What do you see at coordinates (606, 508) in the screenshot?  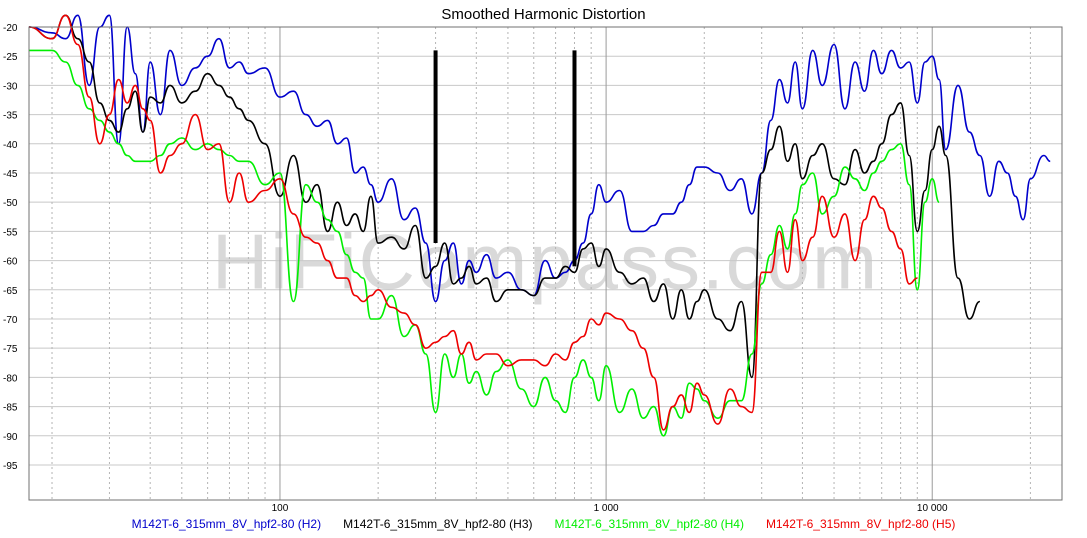 I see `x-tick-label: 1 000` at bounding box center [606, 508].